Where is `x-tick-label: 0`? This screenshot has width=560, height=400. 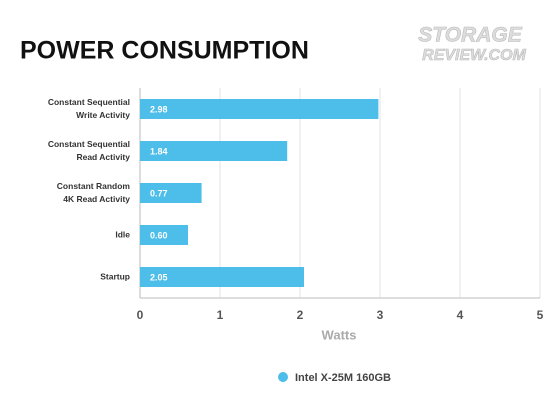
x-tick-label: 0 is located at coordinates (140, 315).